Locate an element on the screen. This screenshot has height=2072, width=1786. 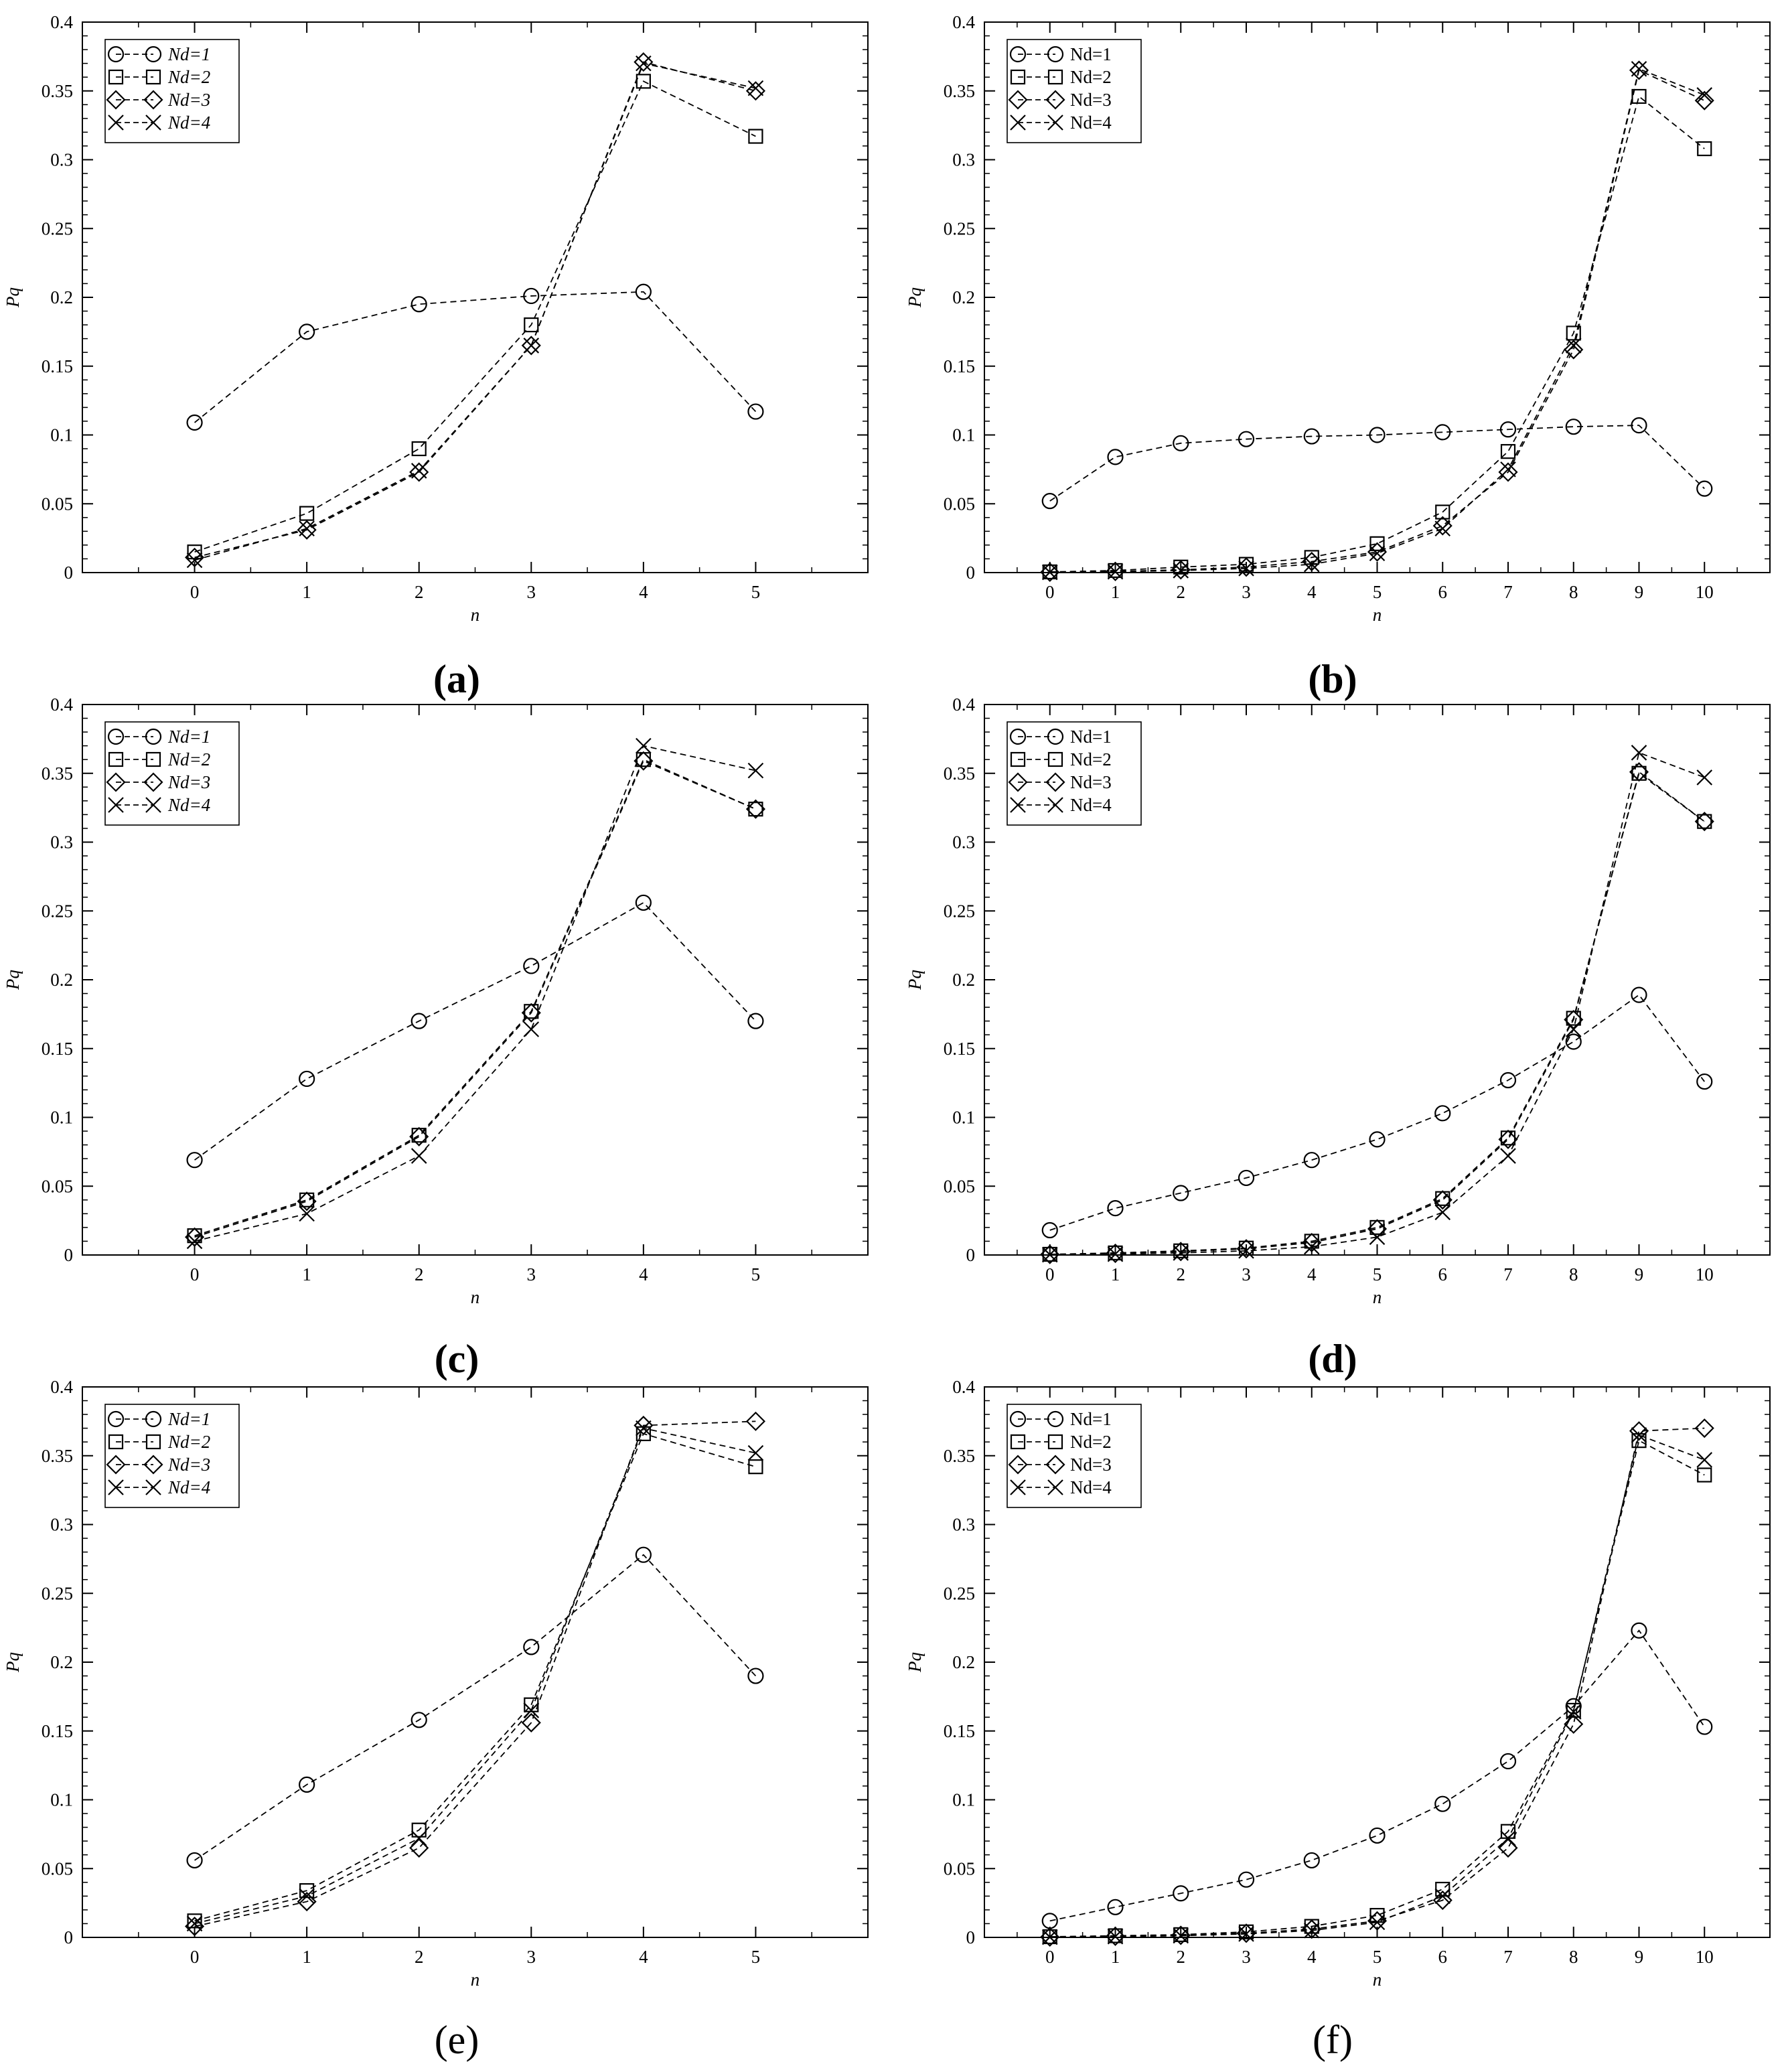
legend-entry: Nd=4 is located at coordinates (1061, 1487).